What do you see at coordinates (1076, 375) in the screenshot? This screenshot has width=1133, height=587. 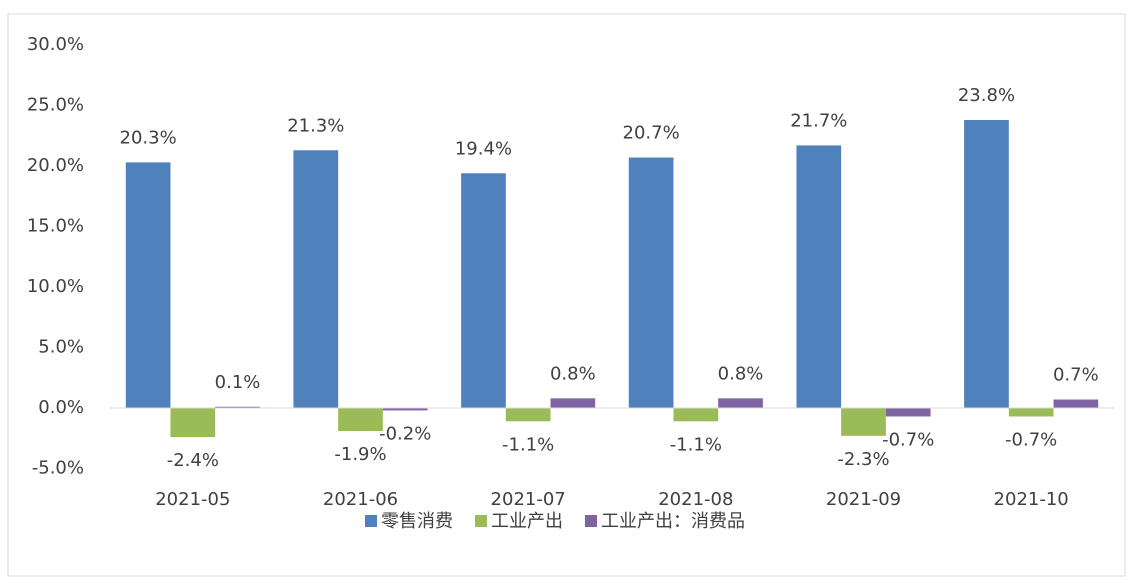 I see `value-label: 0.7%` at bounding box center [1076, 375].